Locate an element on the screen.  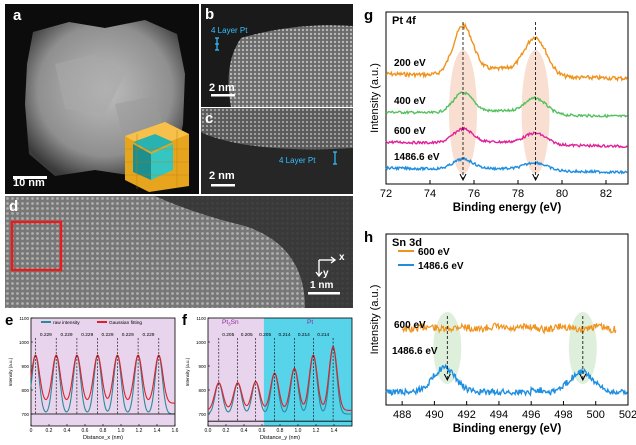
panel-label-f: f is located at coordinates (184, 320).